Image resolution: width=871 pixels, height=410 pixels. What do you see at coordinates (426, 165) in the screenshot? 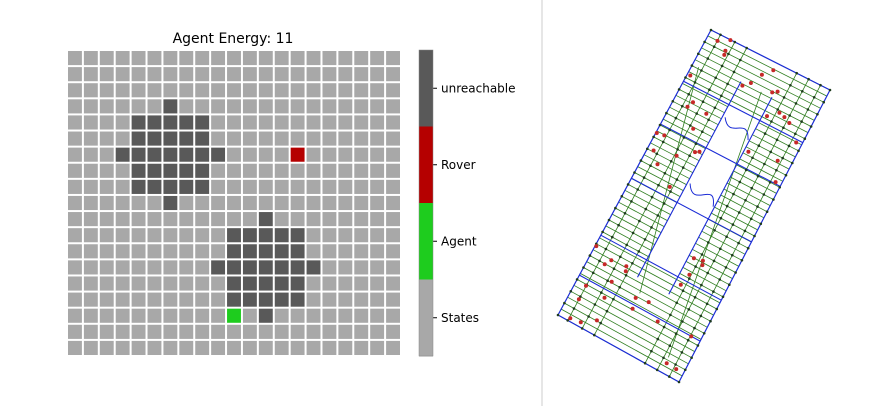
I see `colorbar-segment` at bounding box center [426, 165].